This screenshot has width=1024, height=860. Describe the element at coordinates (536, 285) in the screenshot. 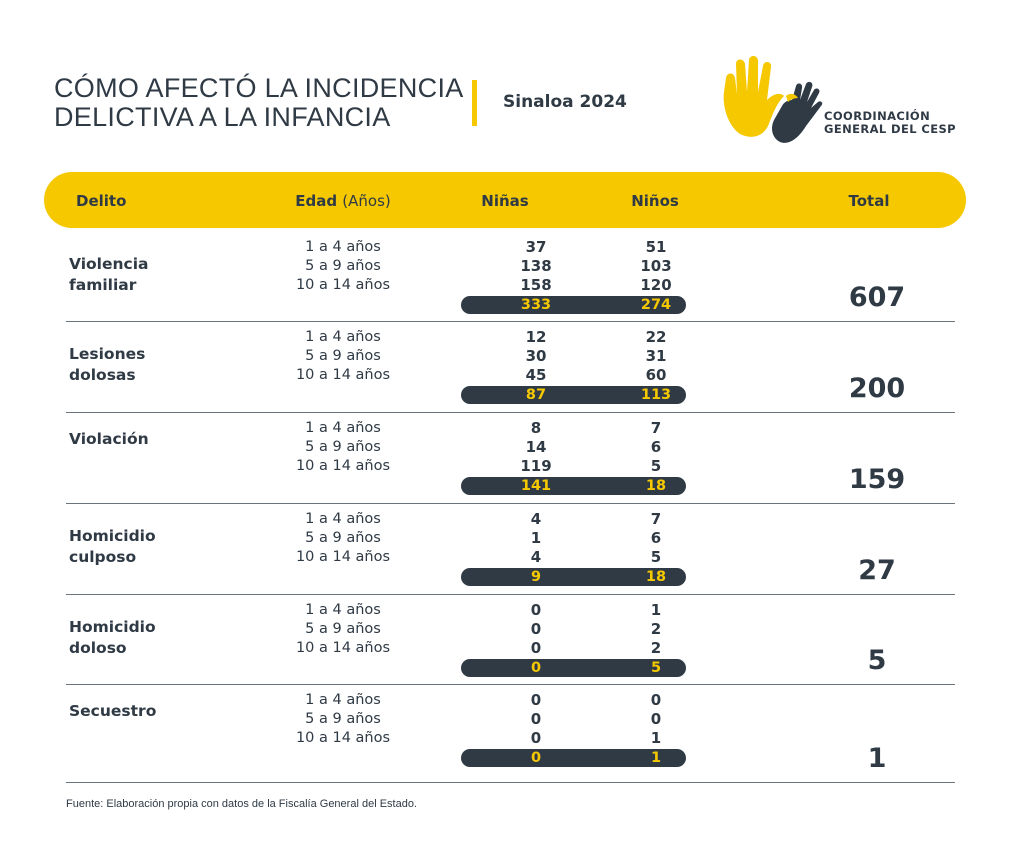

I see `ninas-value: 158` at that location.